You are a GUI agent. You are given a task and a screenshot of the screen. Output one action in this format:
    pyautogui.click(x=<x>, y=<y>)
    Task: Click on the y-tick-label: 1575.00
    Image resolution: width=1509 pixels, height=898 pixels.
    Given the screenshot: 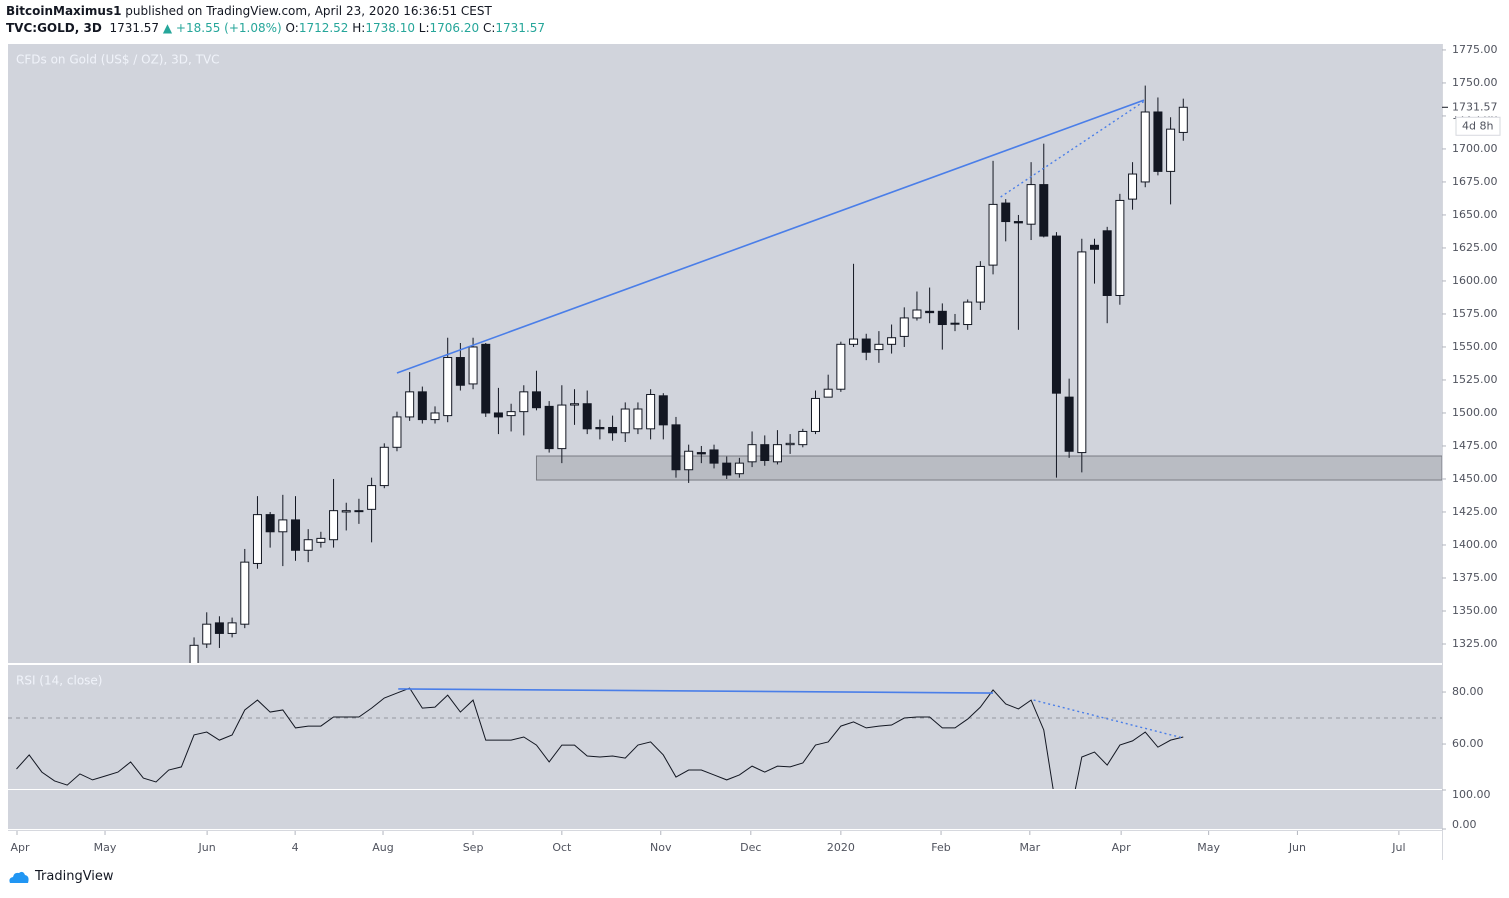 What is the action you would take?
    pyautogui.click(x=1475, y=313)
    